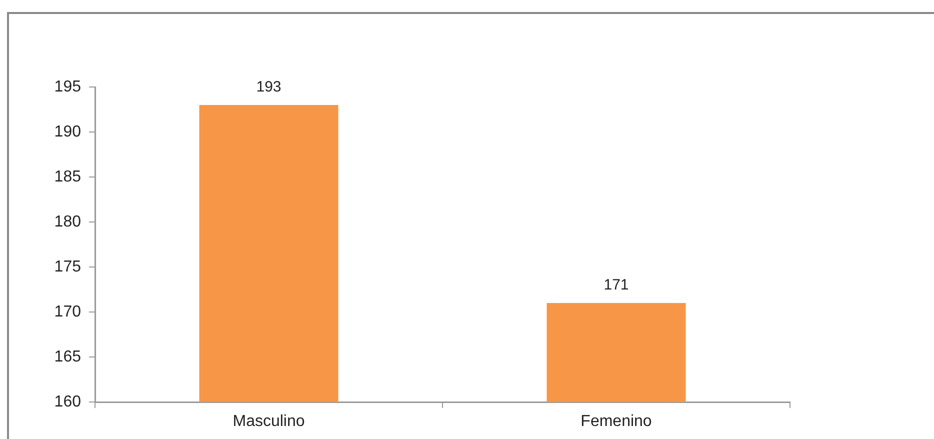 Image resolution: width=934 pixels, height=439 pixels. What do you see at coordinates (68, 311) in the screenshot?
I see `y-tick-label: 170` at bounding box center [68, 311].